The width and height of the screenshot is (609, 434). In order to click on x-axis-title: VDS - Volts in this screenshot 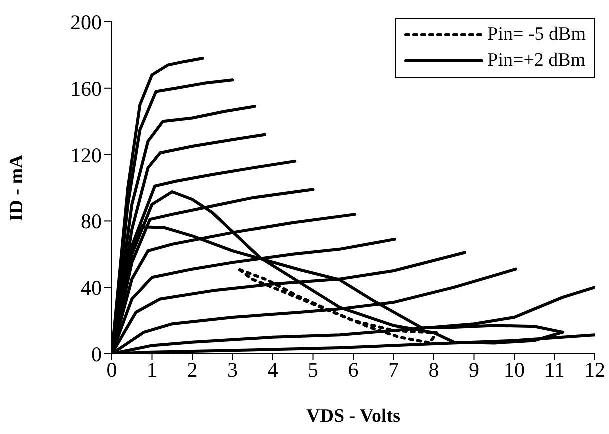, I will do `click(353, 416)`.